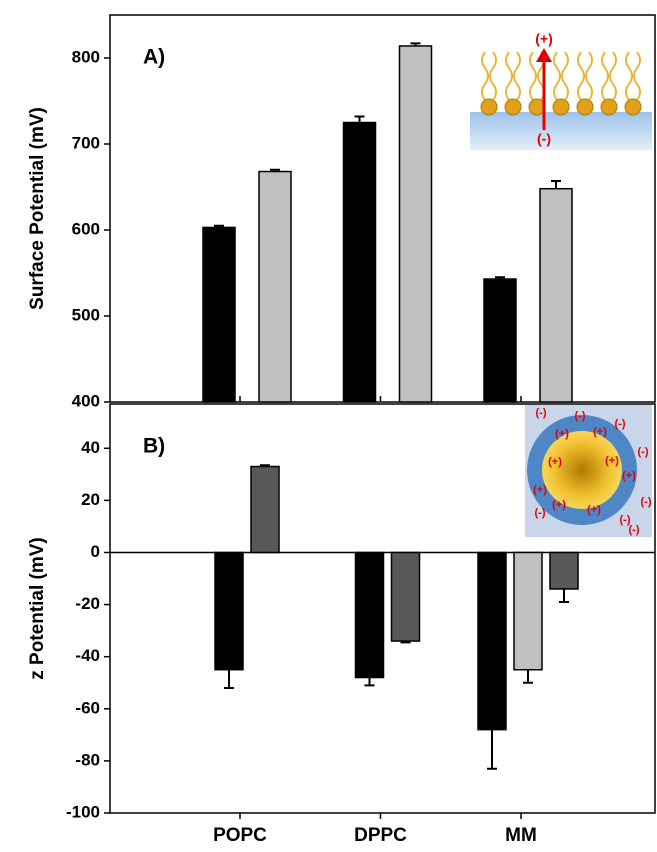  Describe the element at coordinates (90, 499) in the screenshot. I see `y-tick-label: 20` at that location.